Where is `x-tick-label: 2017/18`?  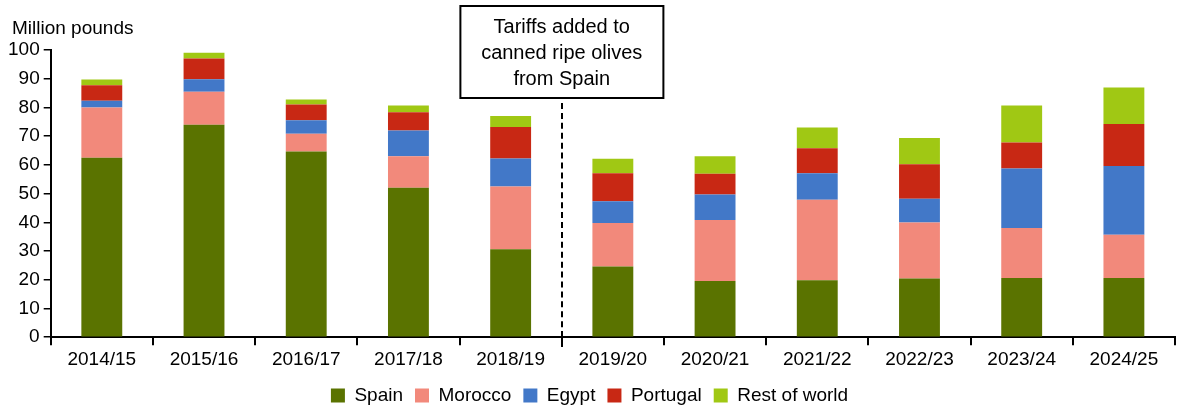 x-tick-label: 2017/18 is located at coordinates (408, 358).